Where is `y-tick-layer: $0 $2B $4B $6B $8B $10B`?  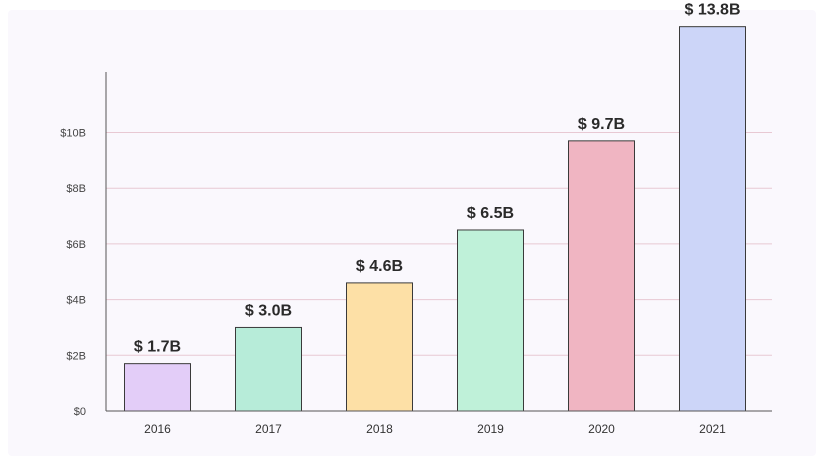 y-tick-layer: $0 $2B $4B $6B $8B $10B is located at coordinates (73, 273).